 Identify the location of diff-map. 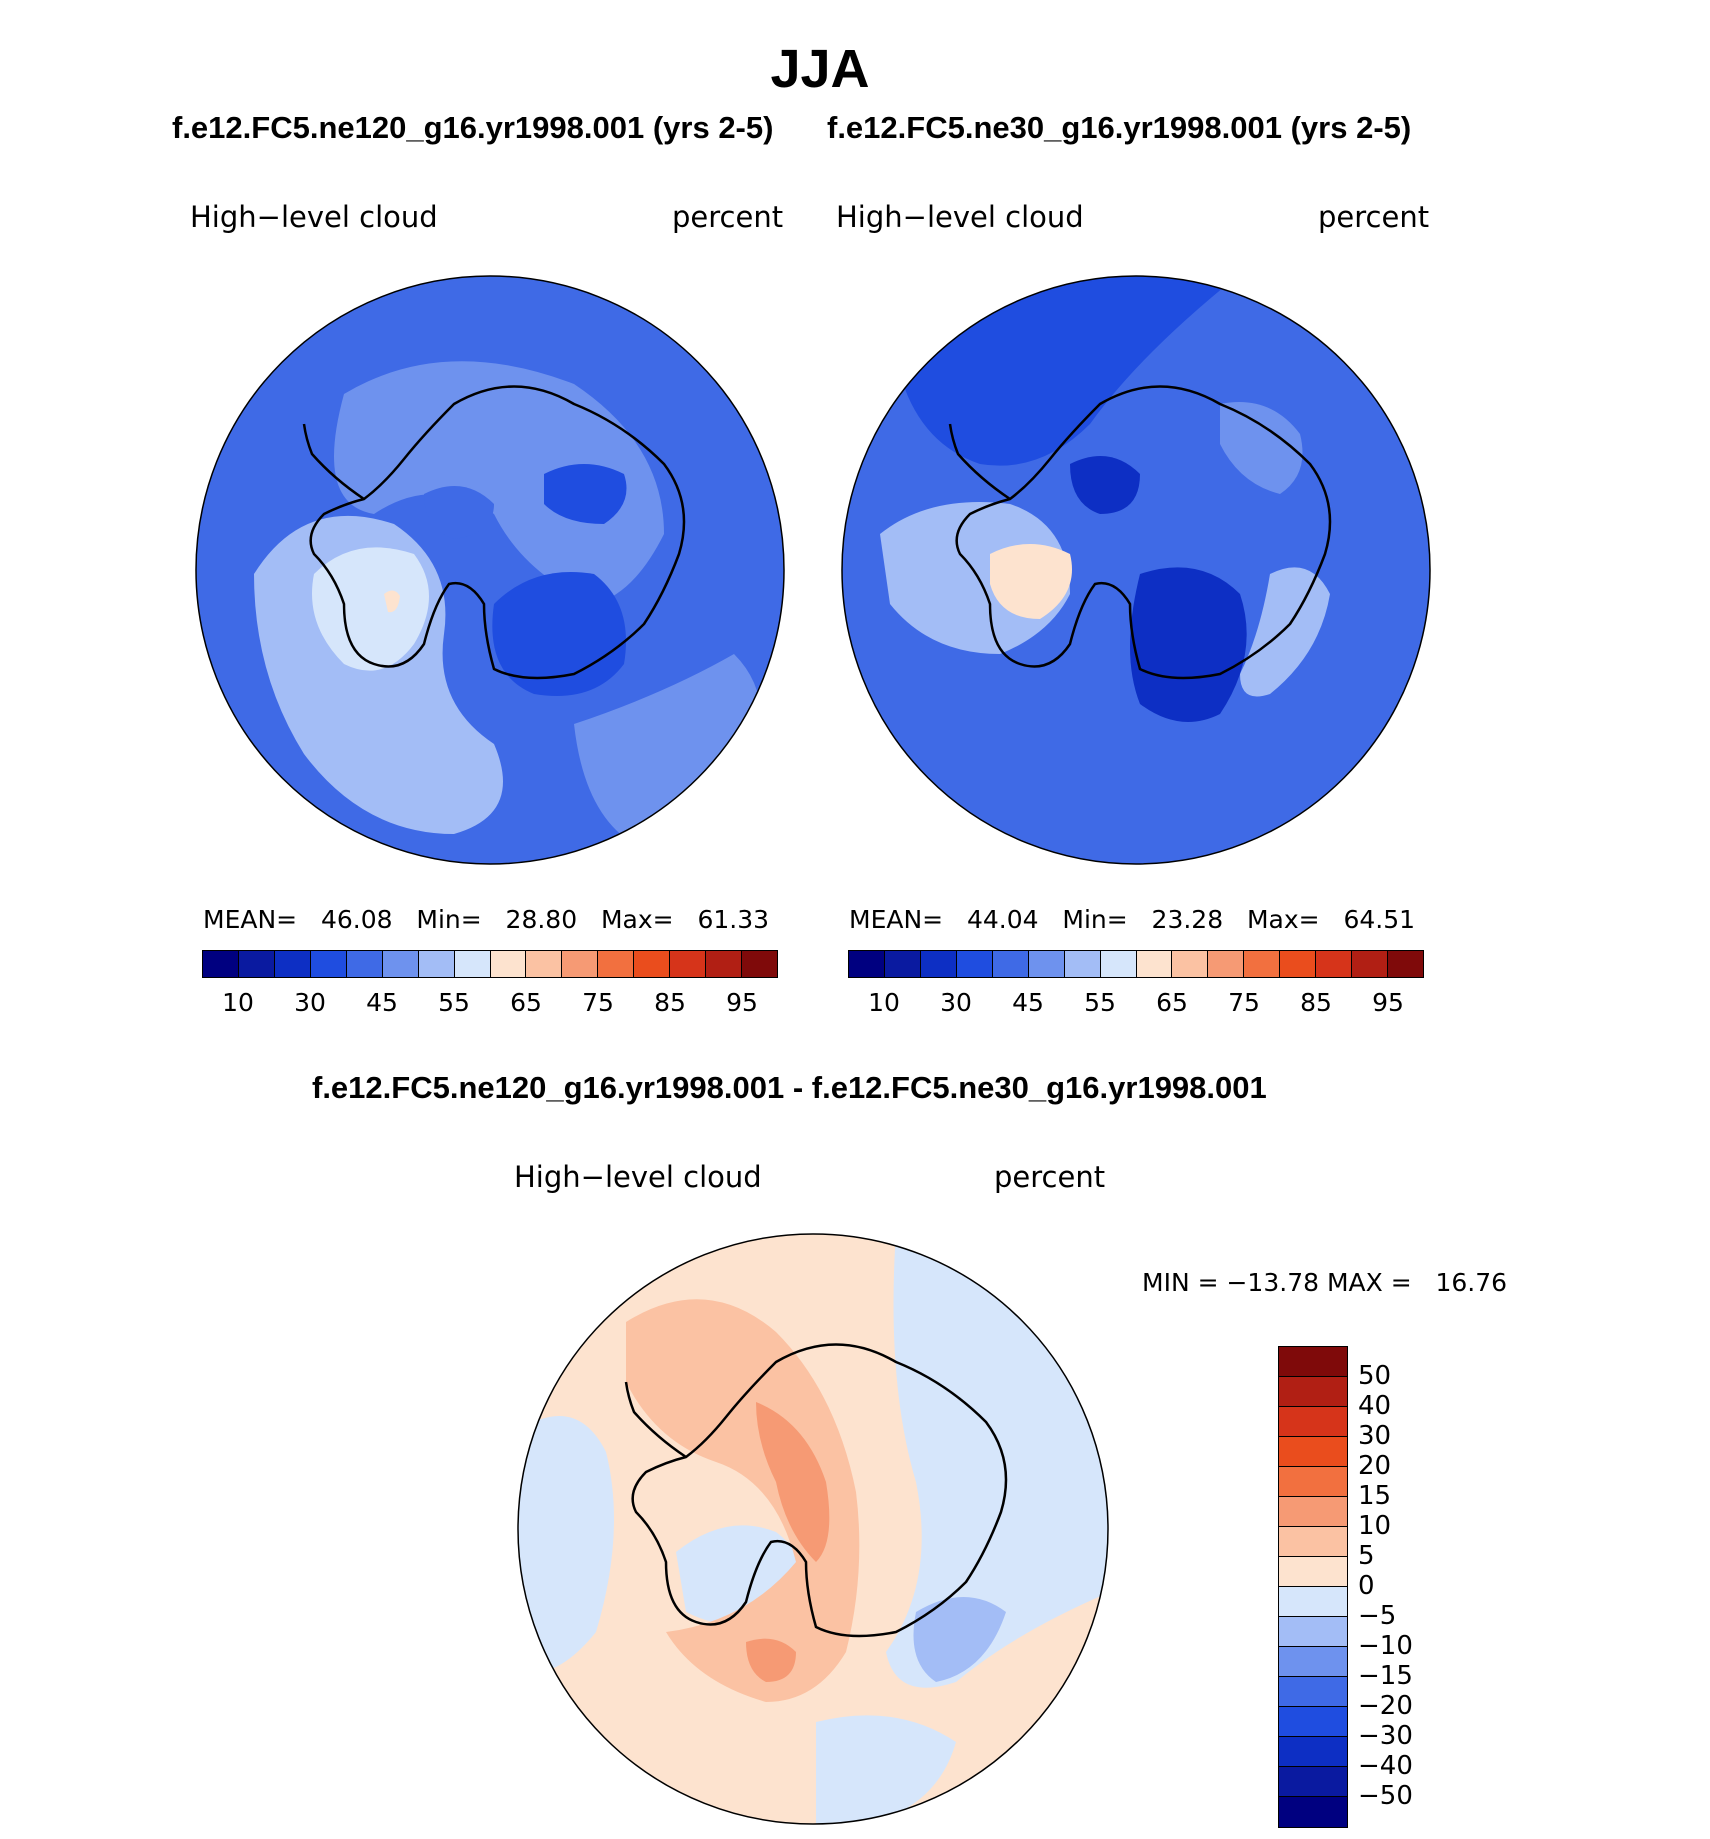
(813, 1529).